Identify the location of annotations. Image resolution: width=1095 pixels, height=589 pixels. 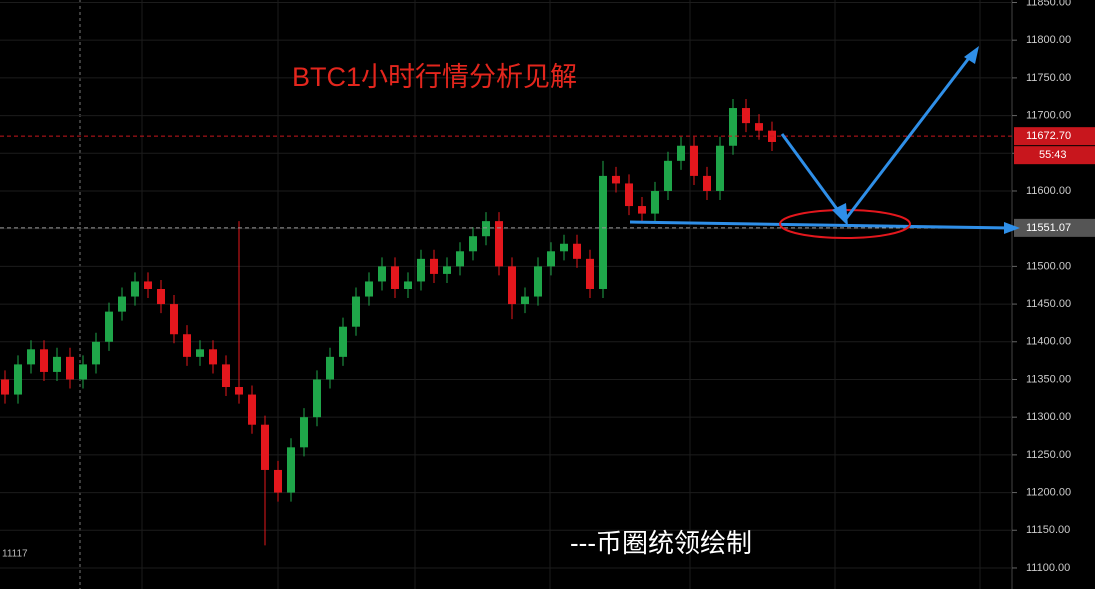
(824, 142).